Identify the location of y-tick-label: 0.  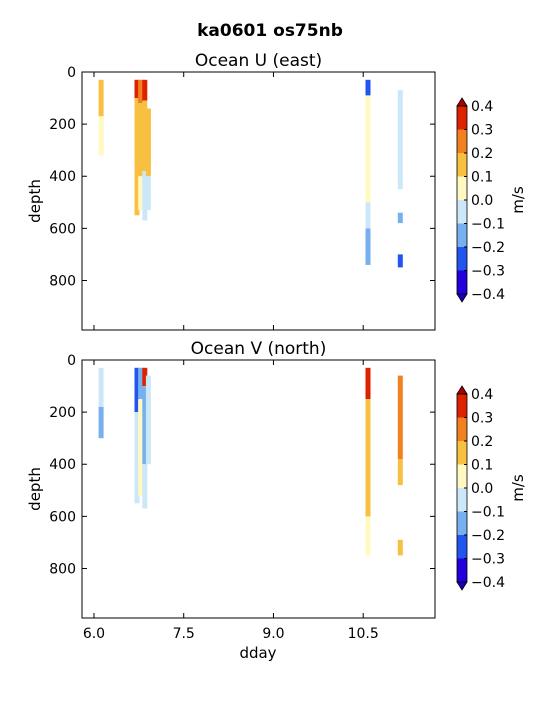
(71, 361).